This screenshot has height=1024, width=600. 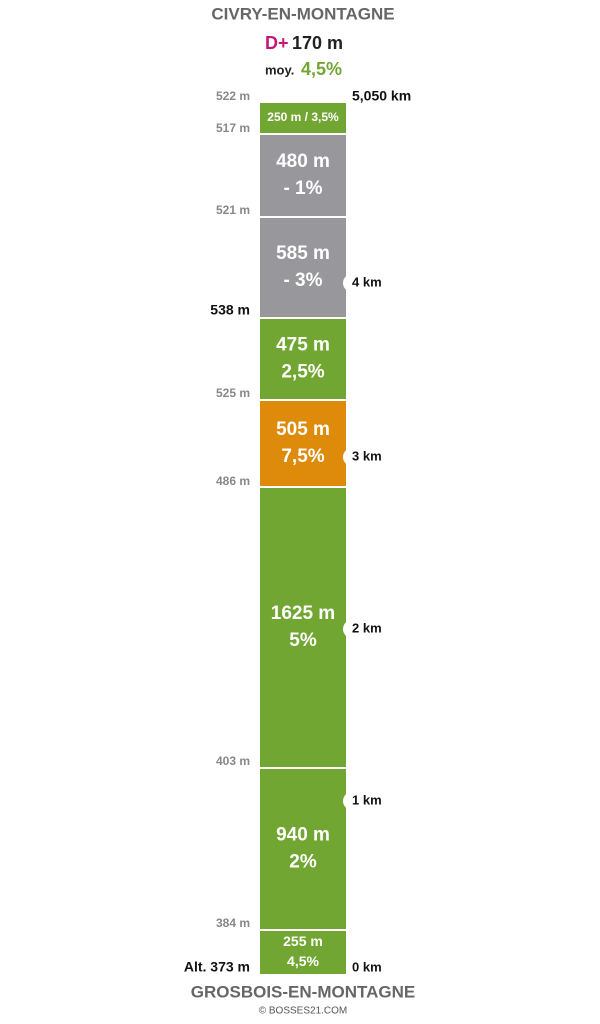 What do you see at coordinates (302, 280) in the screenshot?
I see `segment-label: - 3%` at bounding box center [302, 280].